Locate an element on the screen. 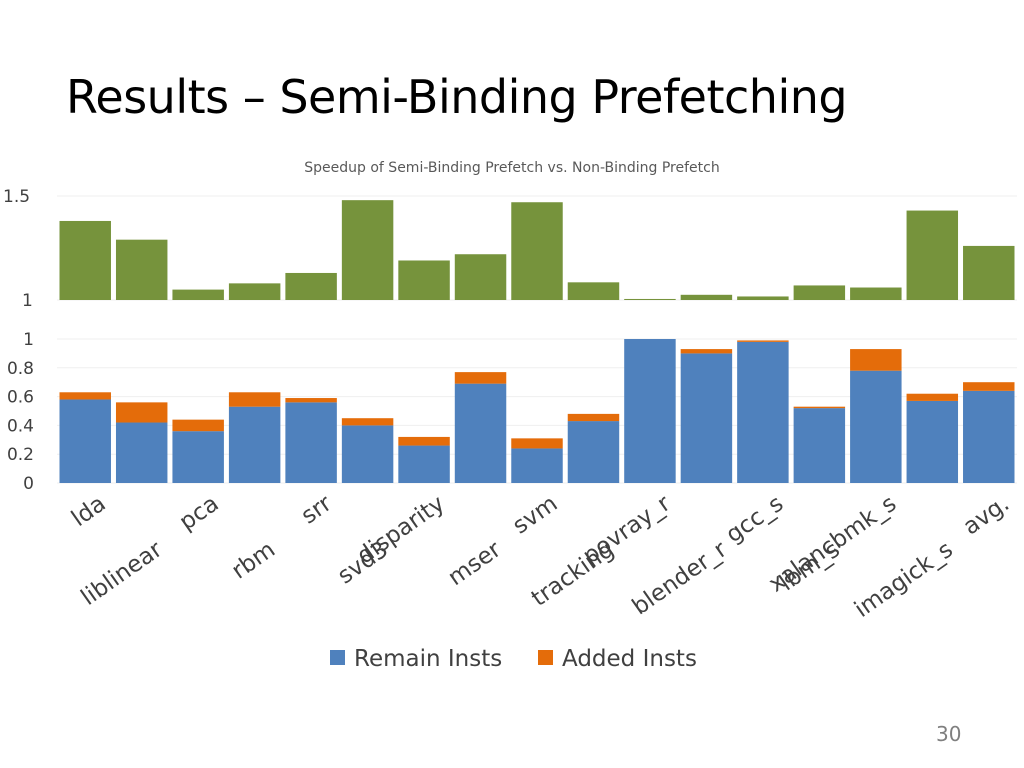  remain-bar-xalancbmk_s is located at coordinates (876, 426).